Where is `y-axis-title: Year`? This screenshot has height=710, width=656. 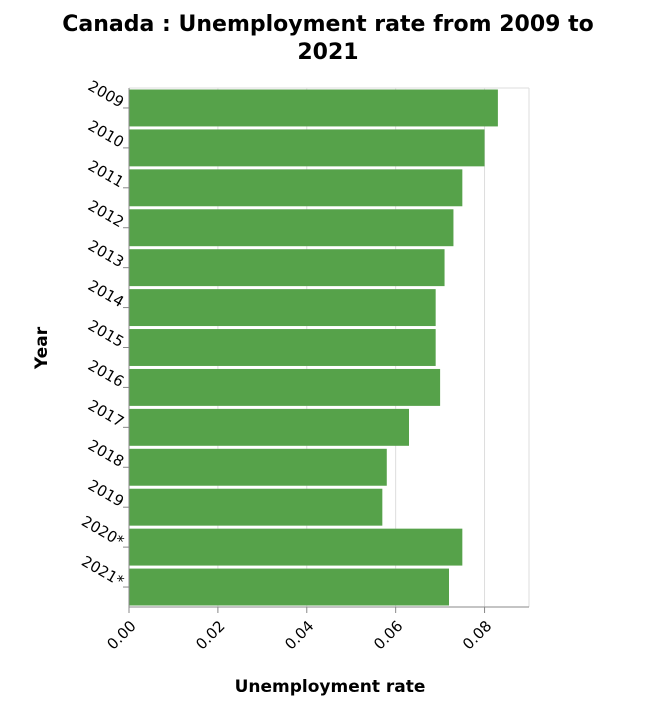 y-axis-title: Year is located at coordinates (42, 348).